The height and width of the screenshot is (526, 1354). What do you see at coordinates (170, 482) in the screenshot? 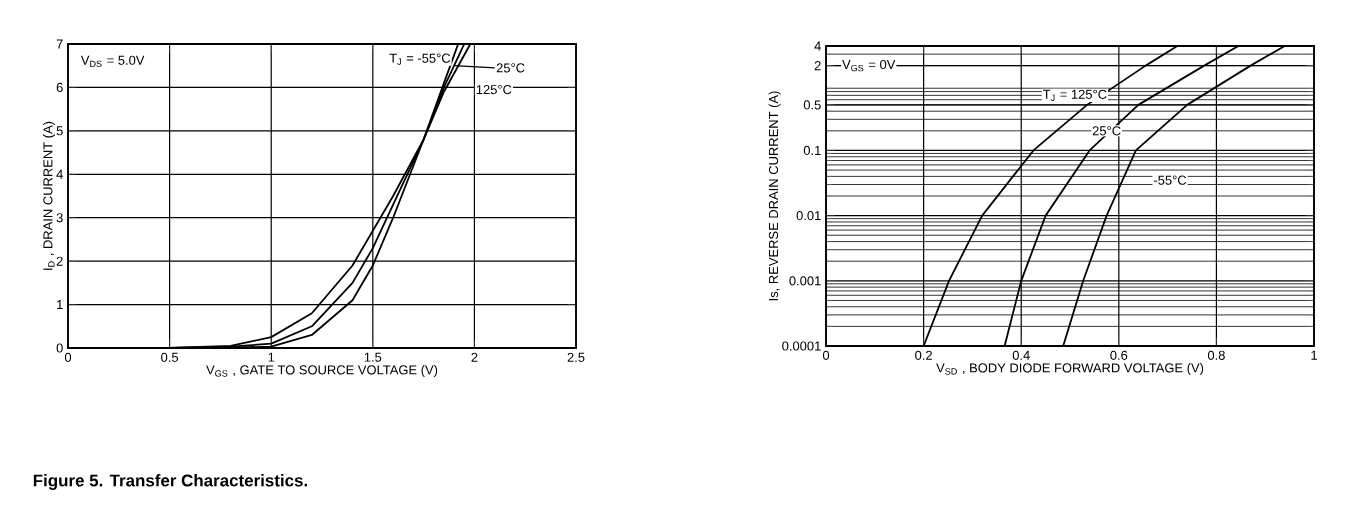
I see `caption: Figure 5. Transfer Characteristics.` at bounding box center [170, 482].